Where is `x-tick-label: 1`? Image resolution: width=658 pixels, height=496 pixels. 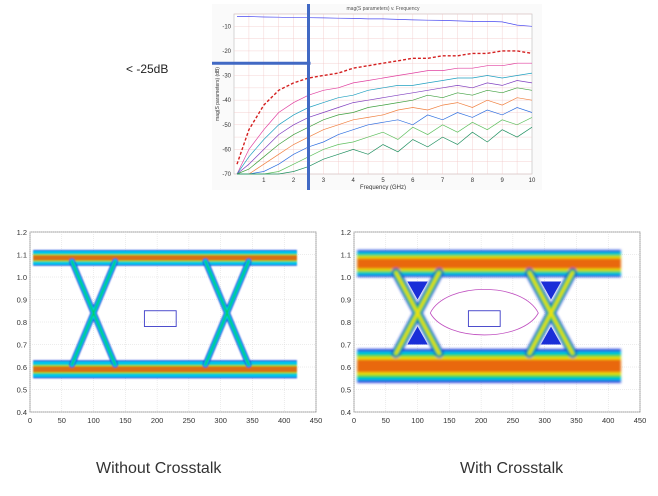
x-tick-label: 1 is located at coordinates (264, 181).